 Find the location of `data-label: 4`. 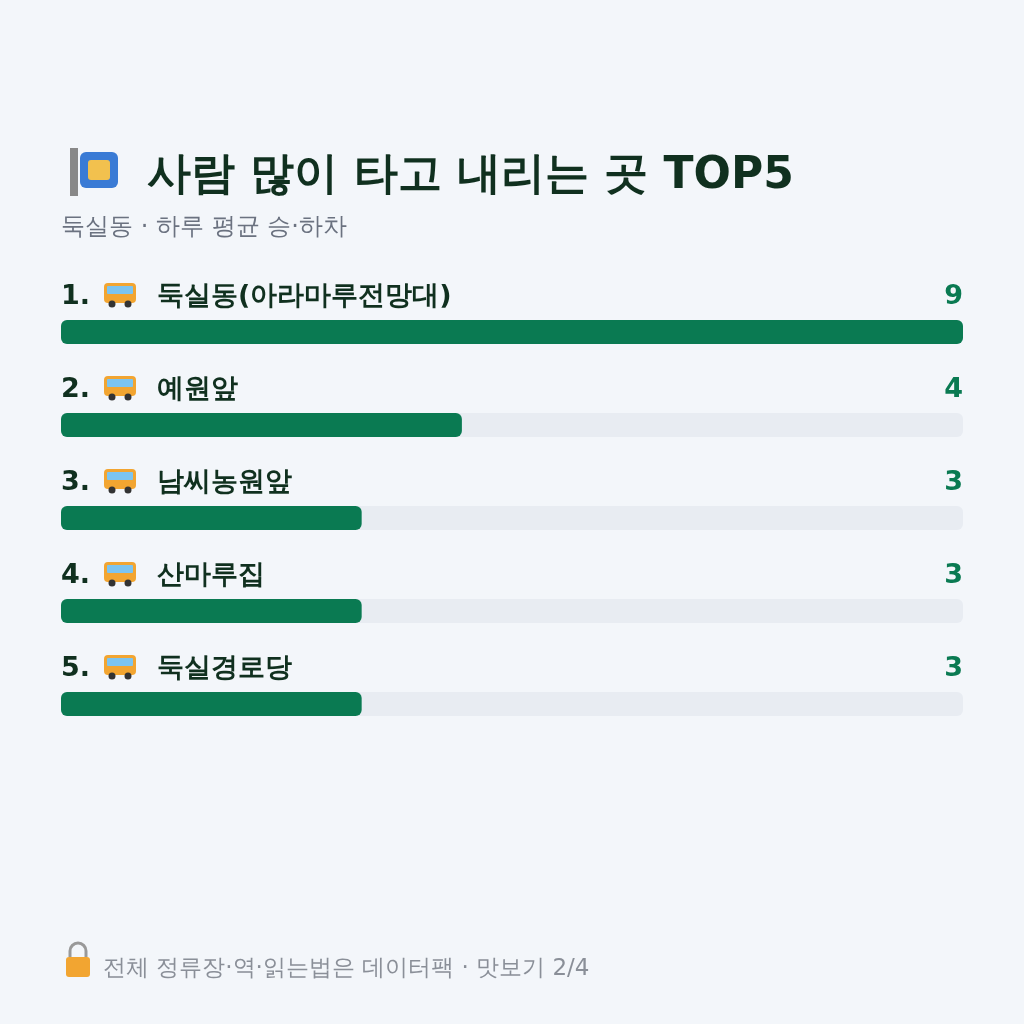

data-label: 4 is located at coordinates (953, 387).